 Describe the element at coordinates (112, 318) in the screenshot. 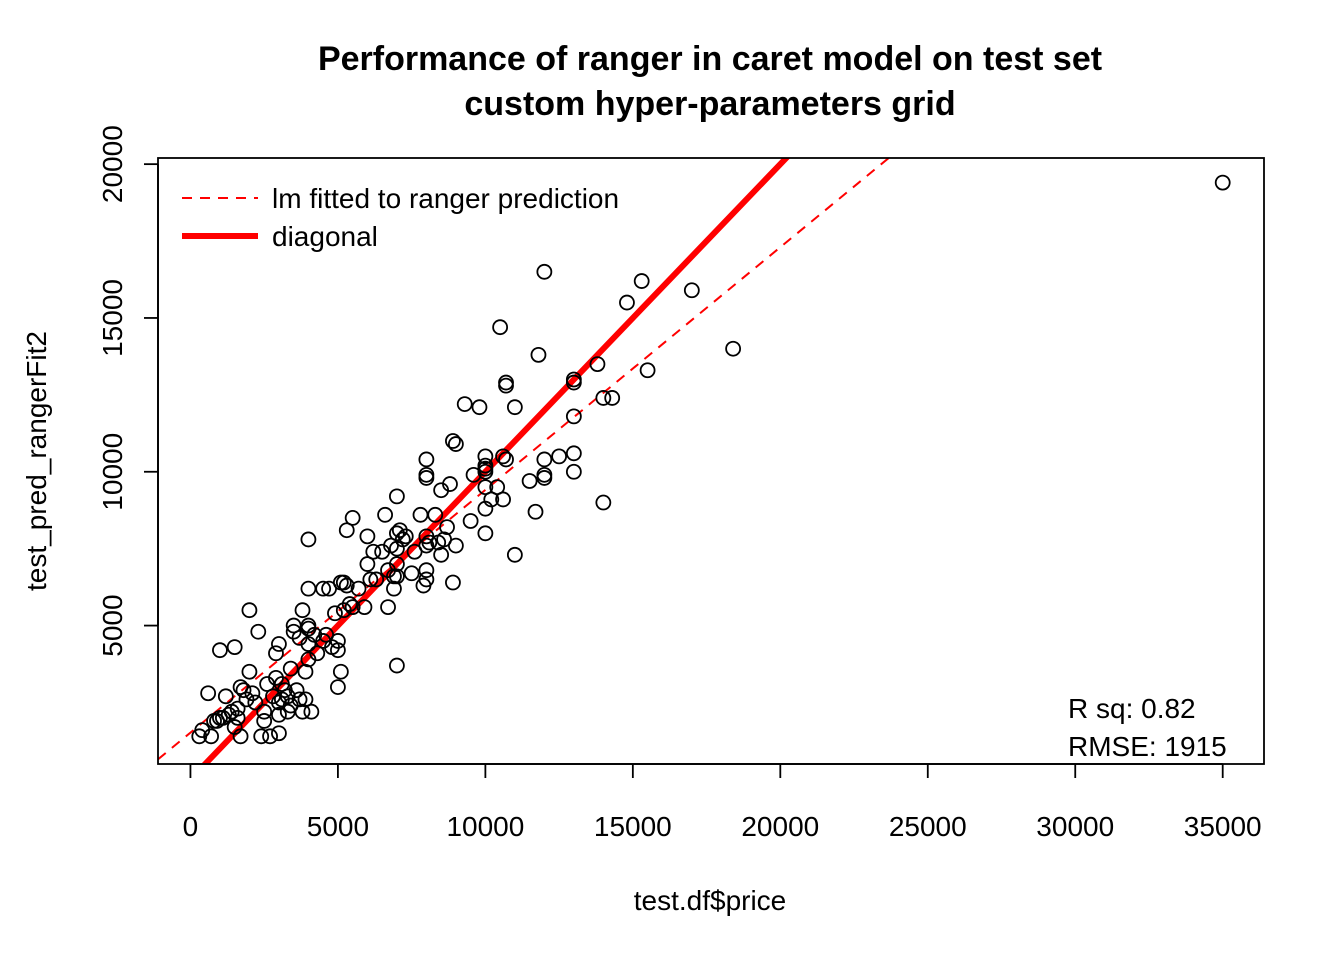

I see `y-tick-label: 15000` at that location.